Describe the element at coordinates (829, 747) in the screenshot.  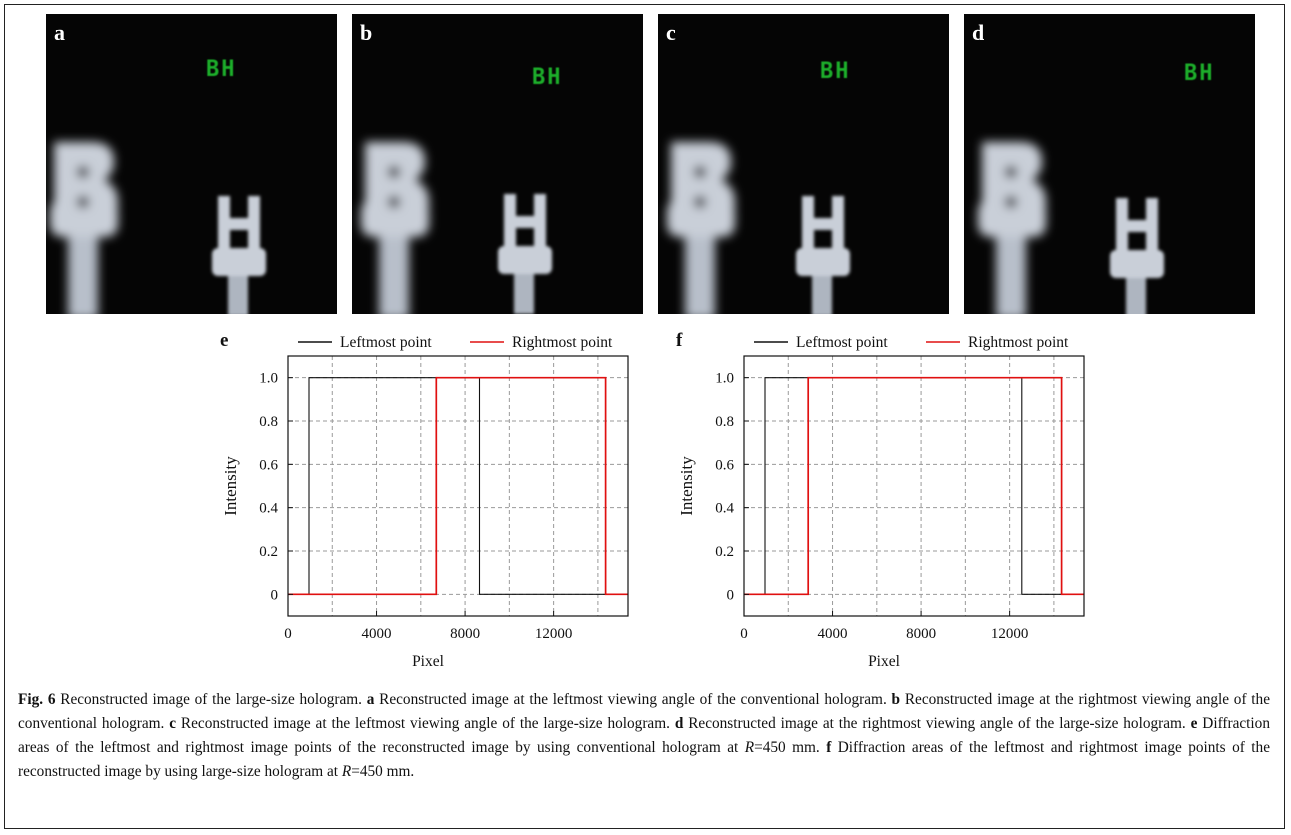
I see `caption-letter-f: f` at that location.